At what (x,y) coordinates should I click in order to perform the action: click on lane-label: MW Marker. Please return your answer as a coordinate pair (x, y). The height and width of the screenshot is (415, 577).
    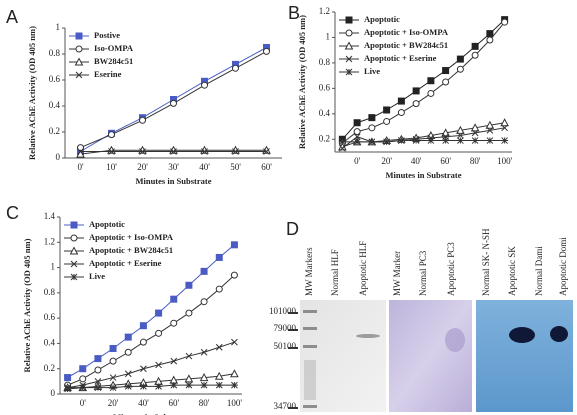
    Looking at the image, I should click on (397, 273).